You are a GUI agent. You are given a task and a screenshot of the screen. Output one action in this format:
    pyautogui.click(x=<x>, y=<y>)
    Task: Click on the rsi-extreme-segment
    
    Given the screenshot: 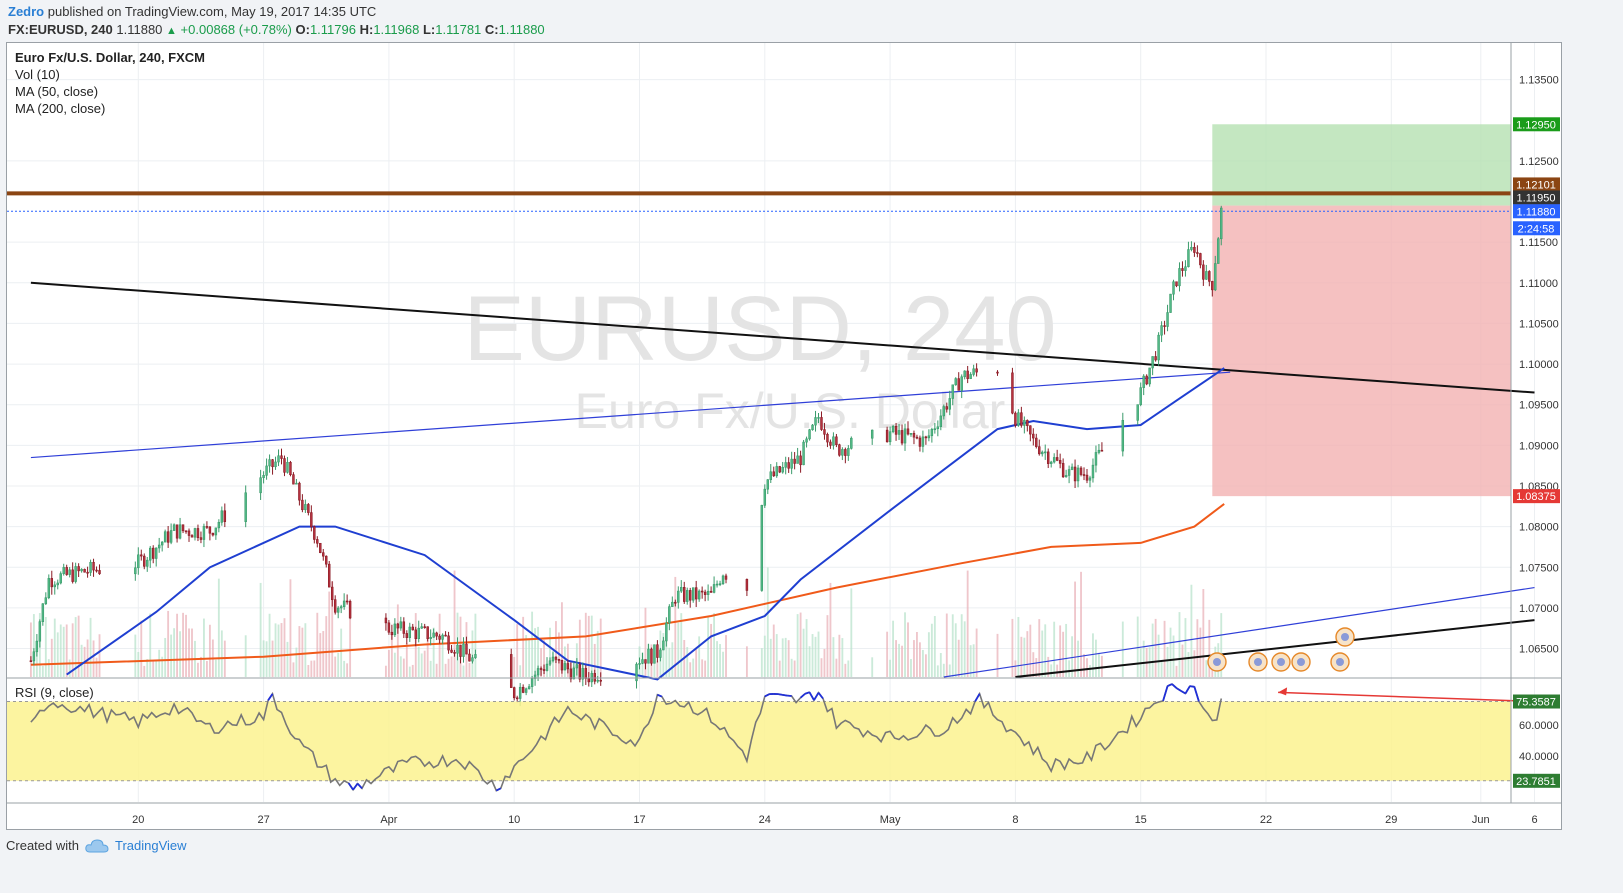 What is the action you would take?
    pyautogui.click(x=498, y=789)
    